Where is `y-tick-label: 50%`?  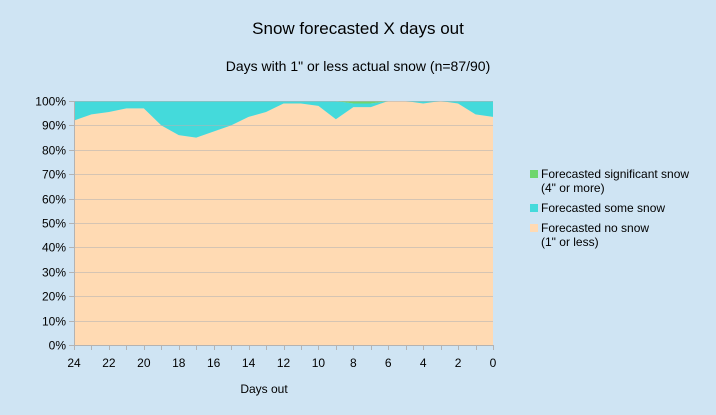
y-tick-label: 50% is located at coordinates (54, 224).